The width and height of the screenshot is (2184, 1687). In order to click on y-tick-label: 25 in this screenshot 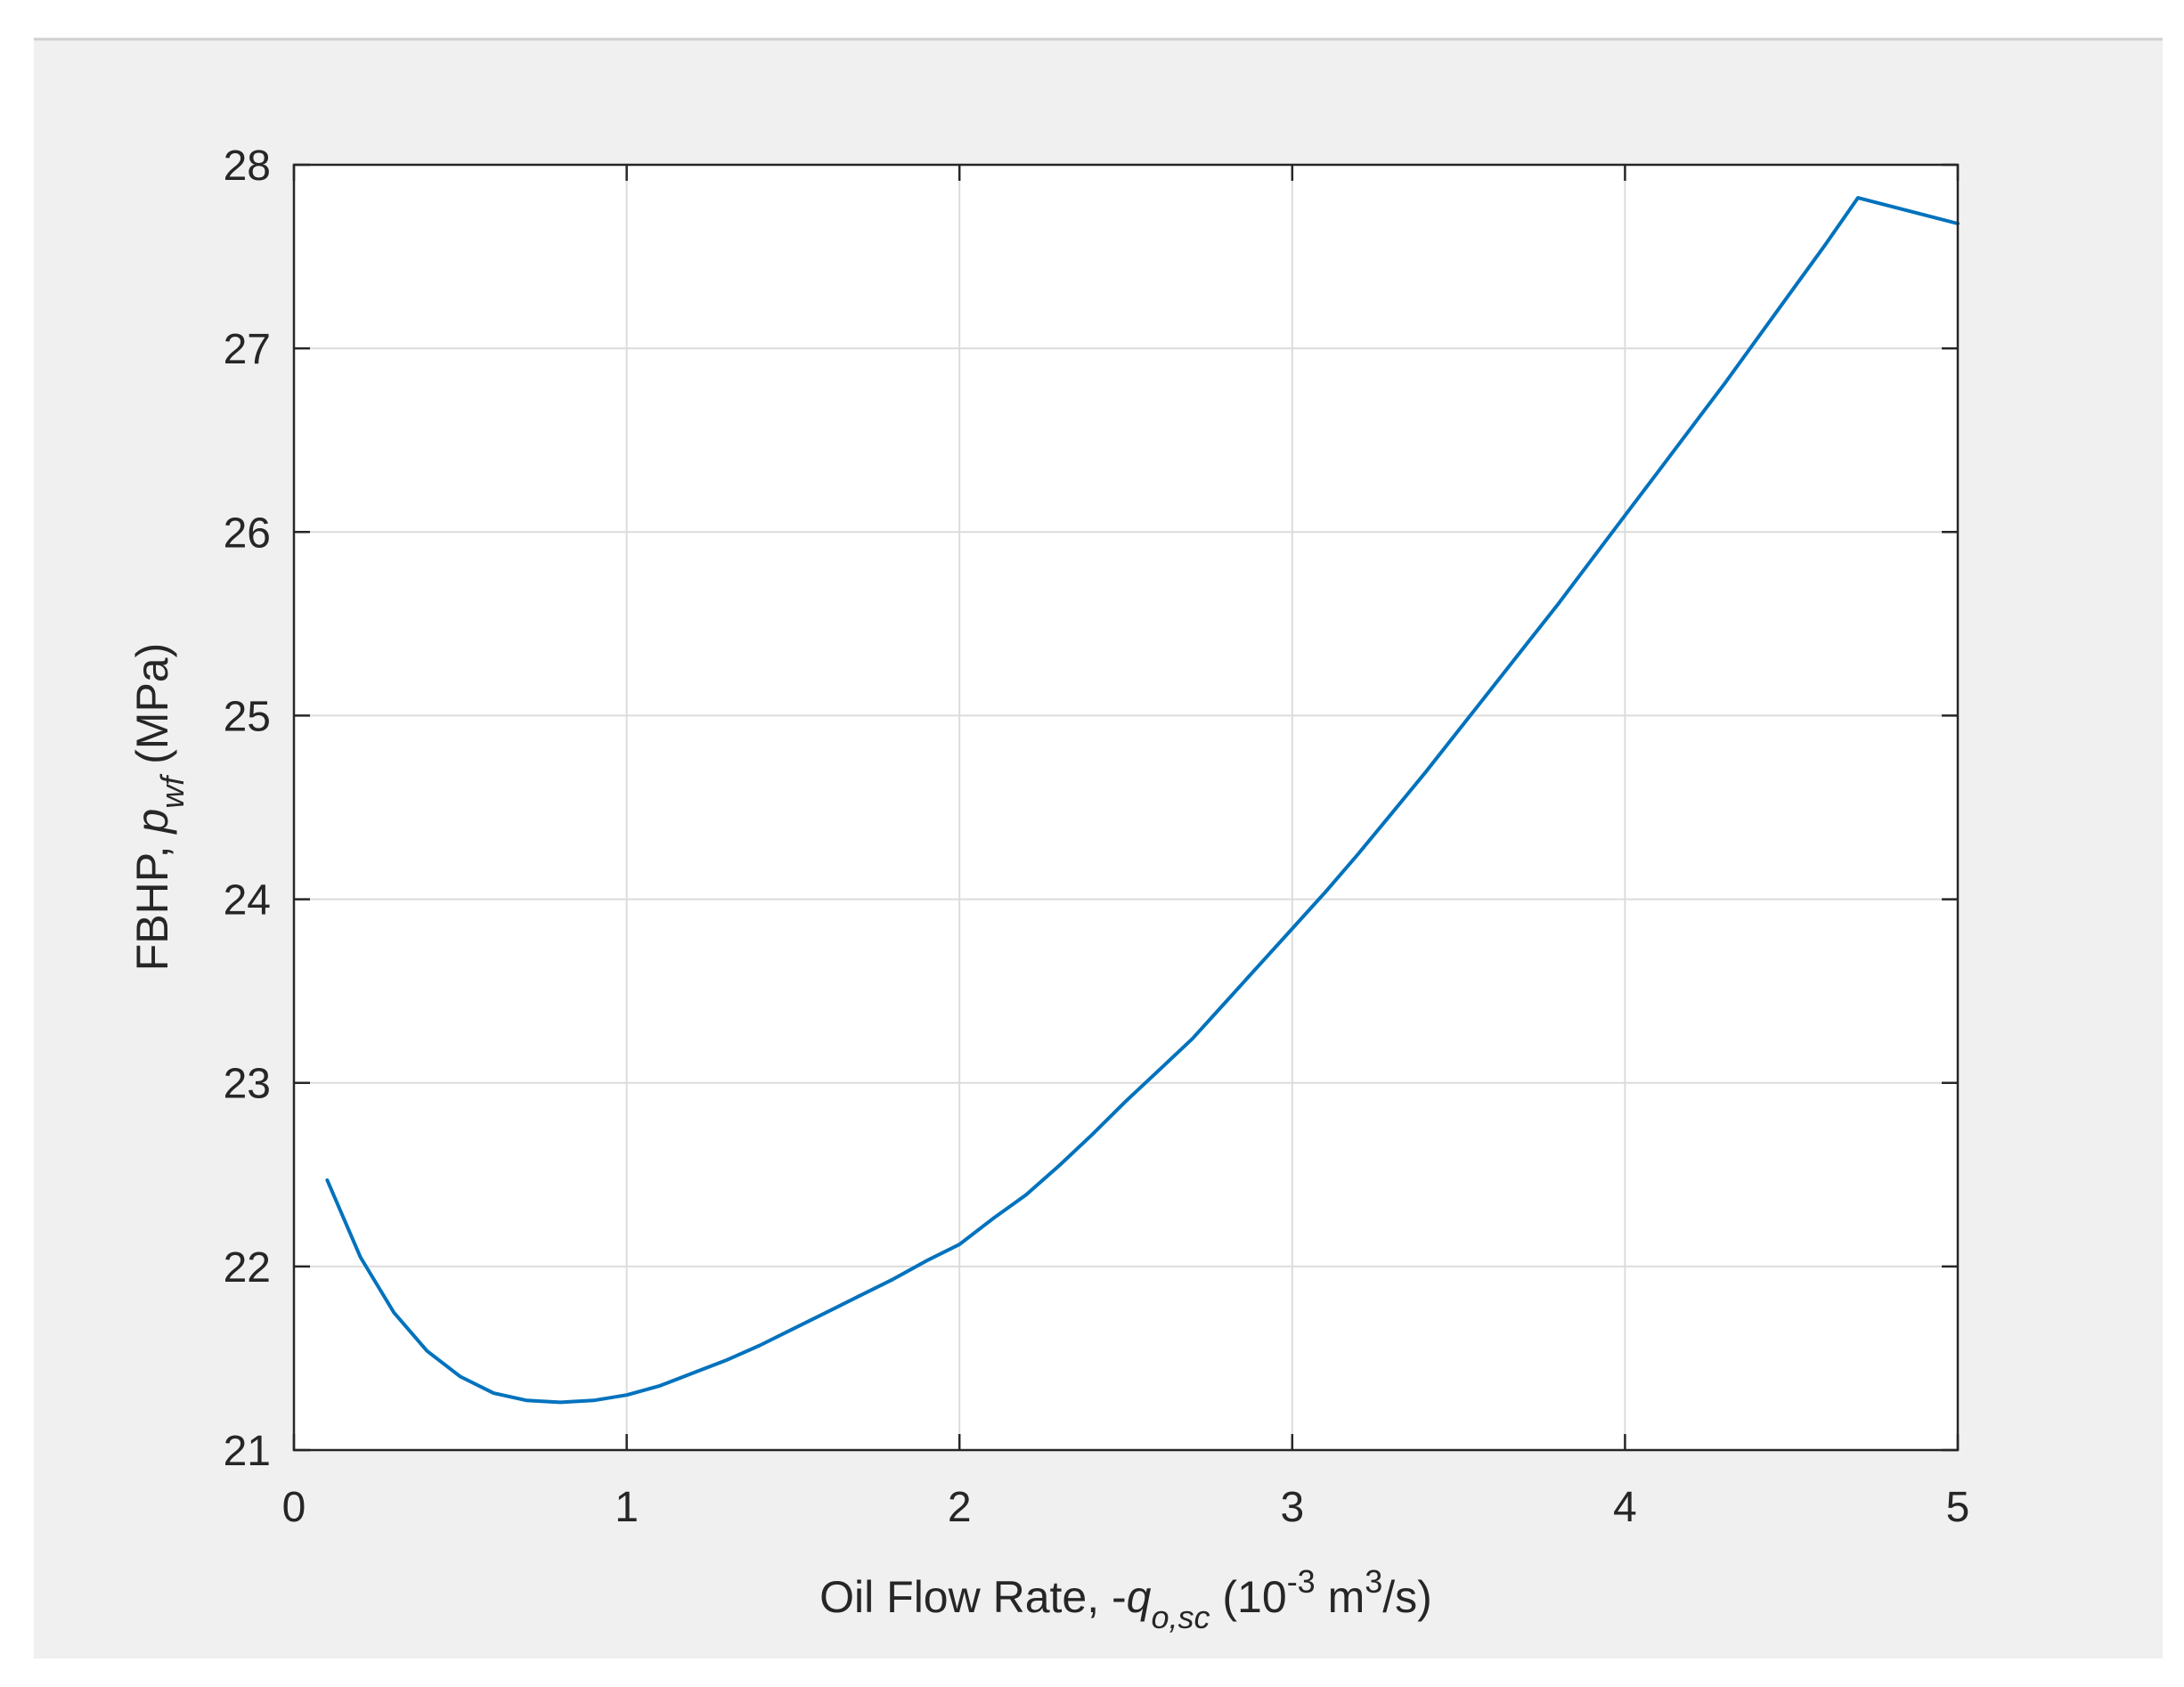, I will do `click(247, 716)`.